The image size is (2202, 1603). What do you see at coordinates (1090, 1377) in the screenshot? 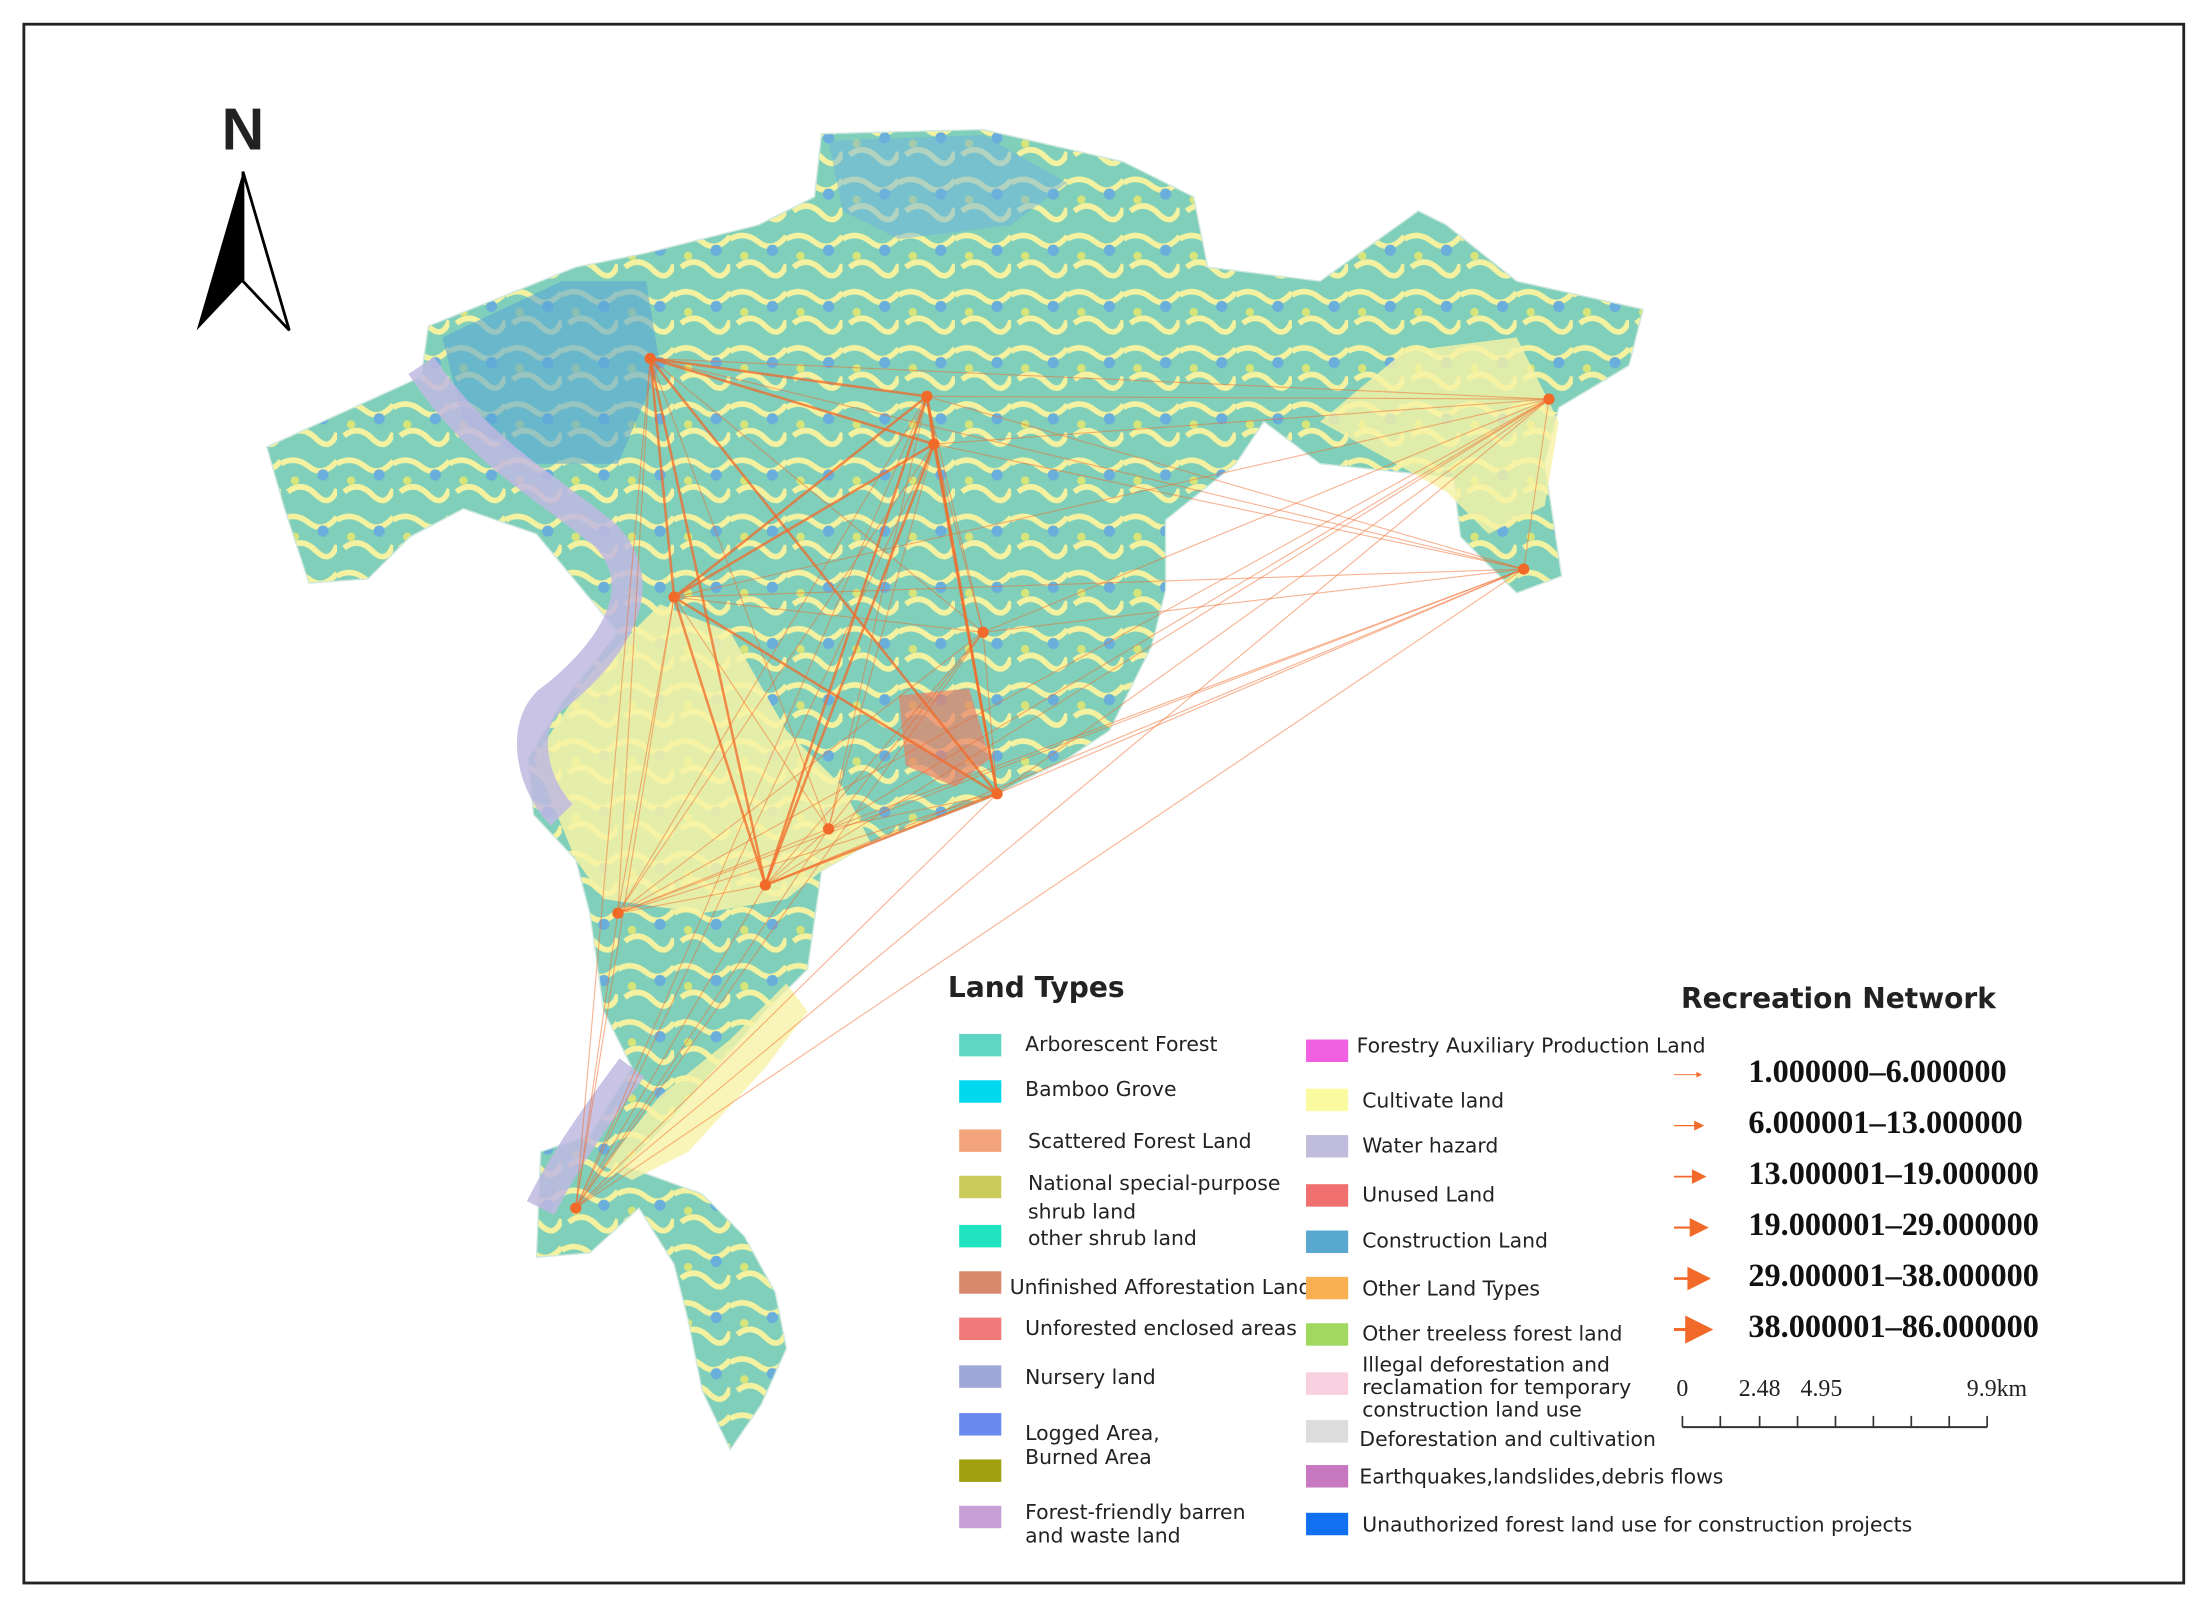
I see `legend-label: Nursery land` at bounding box center [1090, 1377].